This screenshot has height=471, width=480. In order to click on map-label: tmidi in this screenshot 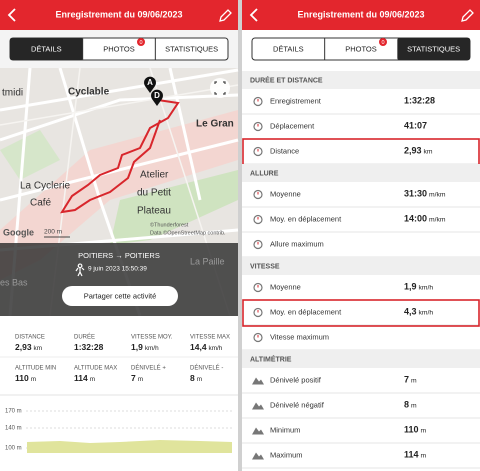, I will do `click(12, 93)`.